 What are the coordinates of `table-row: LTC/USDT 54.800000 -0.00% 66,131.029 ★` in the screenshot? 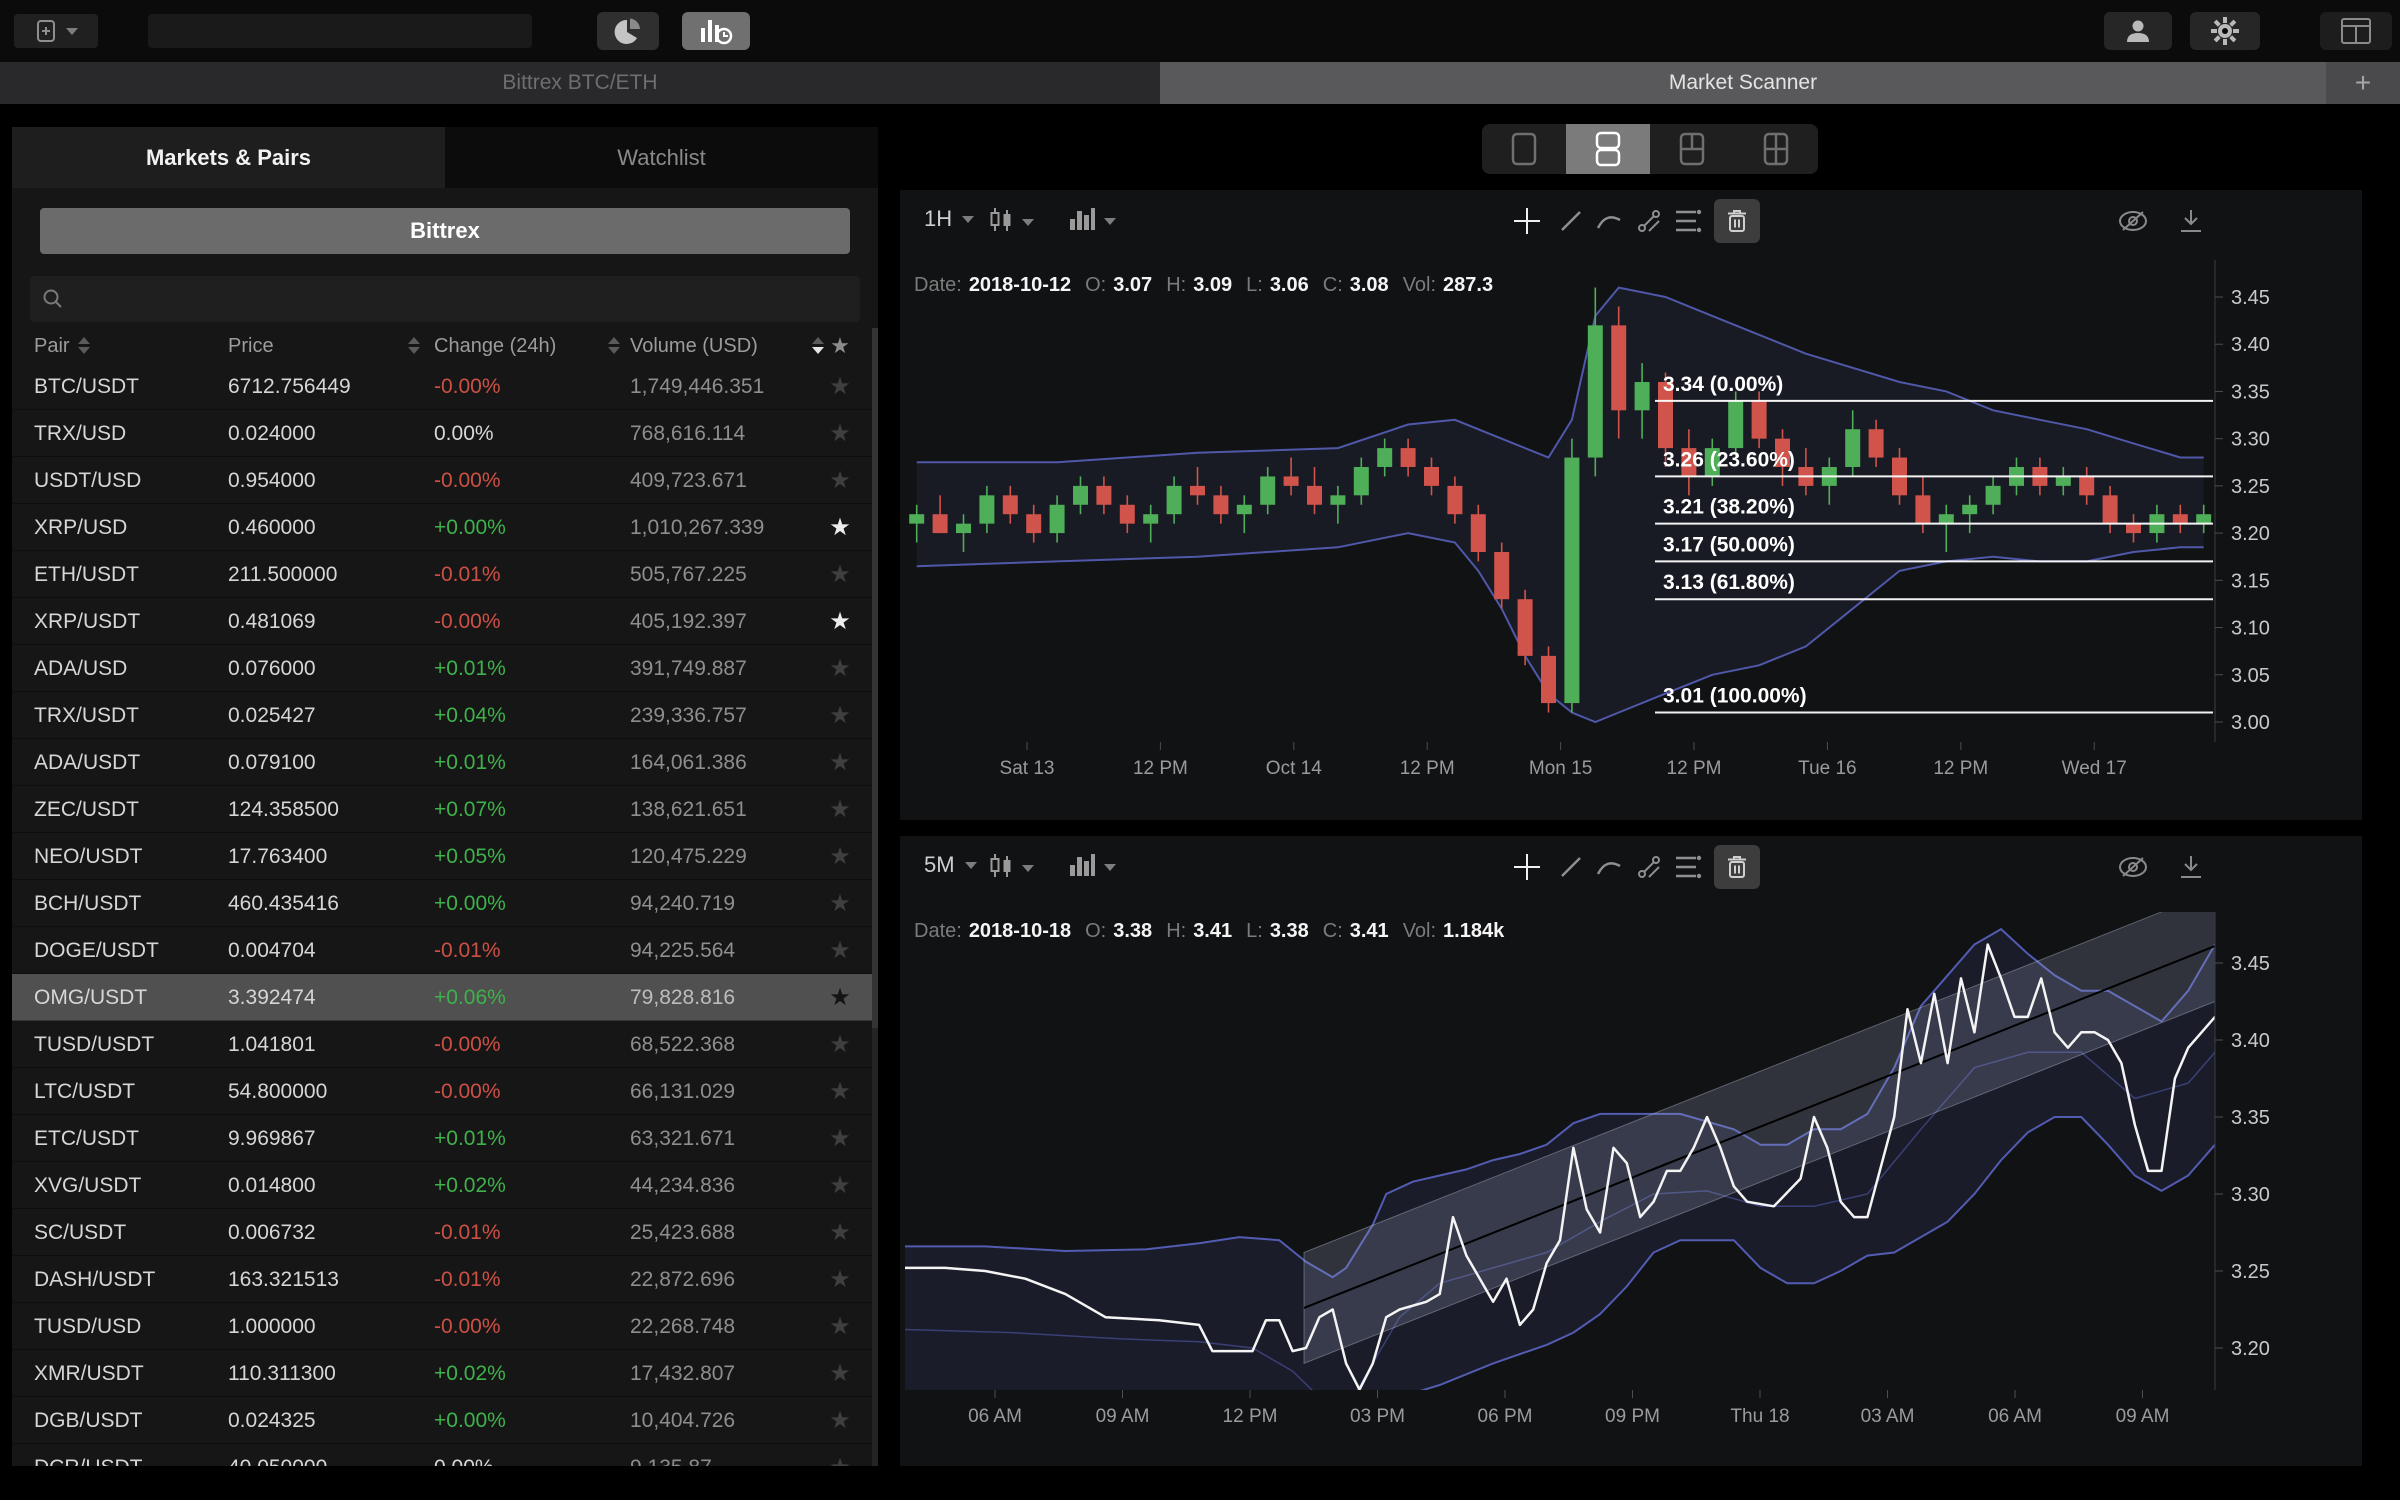 It's located at (445, 1091).